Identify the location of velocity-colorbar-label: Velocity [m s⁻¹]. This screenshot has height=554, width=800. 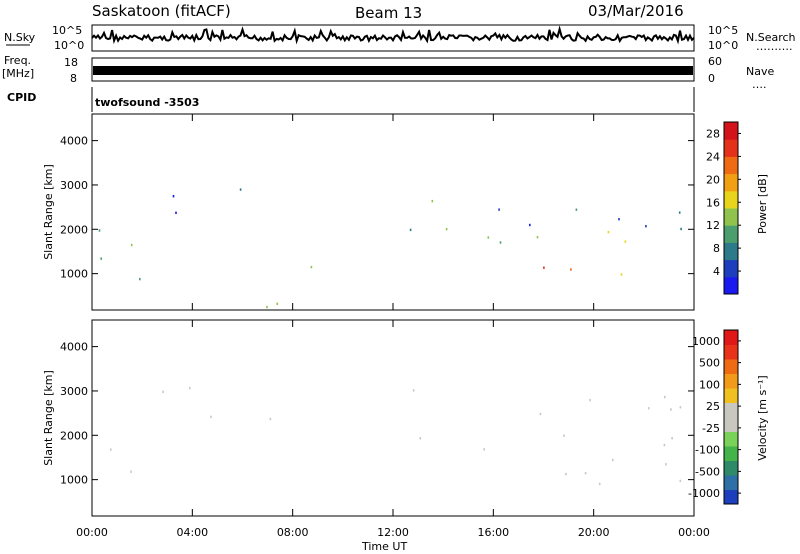
(762, 417).